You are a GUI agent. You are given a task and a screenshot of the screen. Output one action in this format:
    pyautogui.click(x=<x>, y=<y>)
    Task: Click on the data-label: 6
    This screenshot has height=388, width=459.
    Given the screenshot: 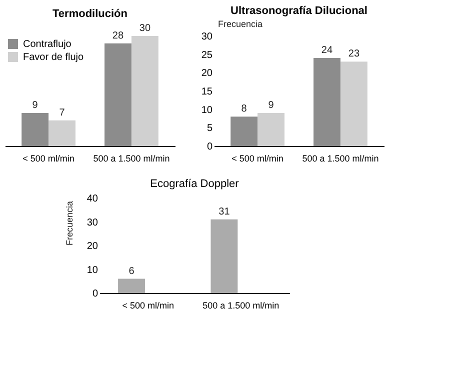 What is the action you would take?
    pyautogui.click(x=131, y=271)
    